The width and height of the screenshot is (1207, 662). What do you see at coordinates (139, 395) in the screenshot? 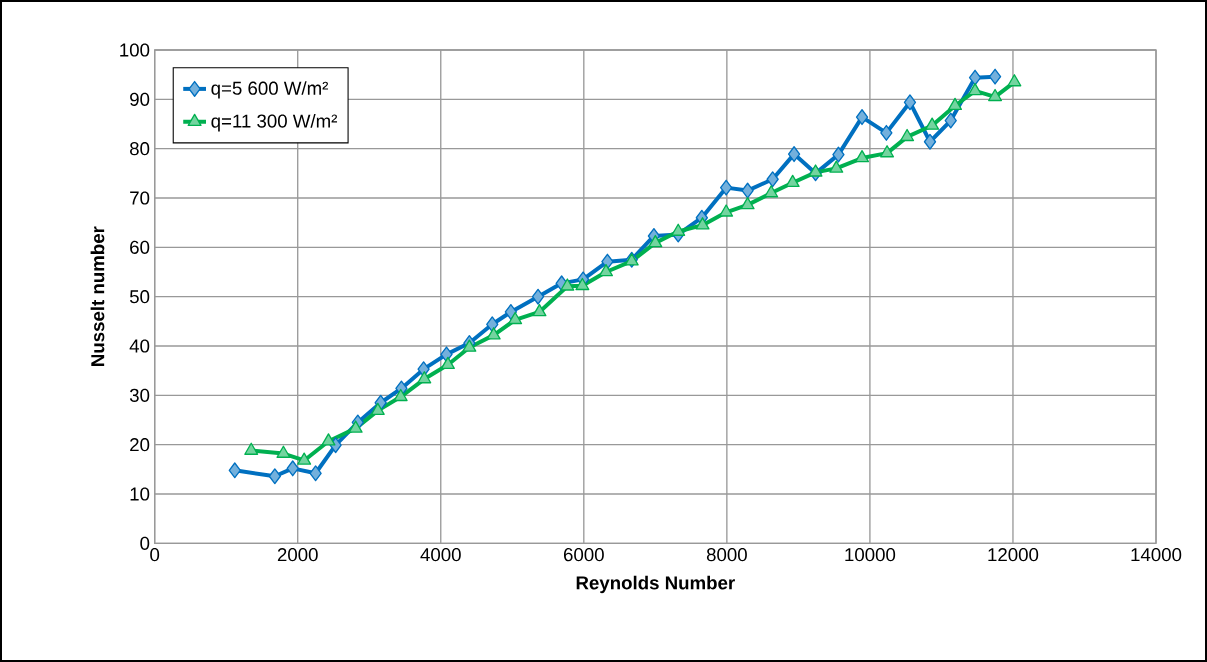
I see `y-tick-label: 30` at bounding box center [139, 395].